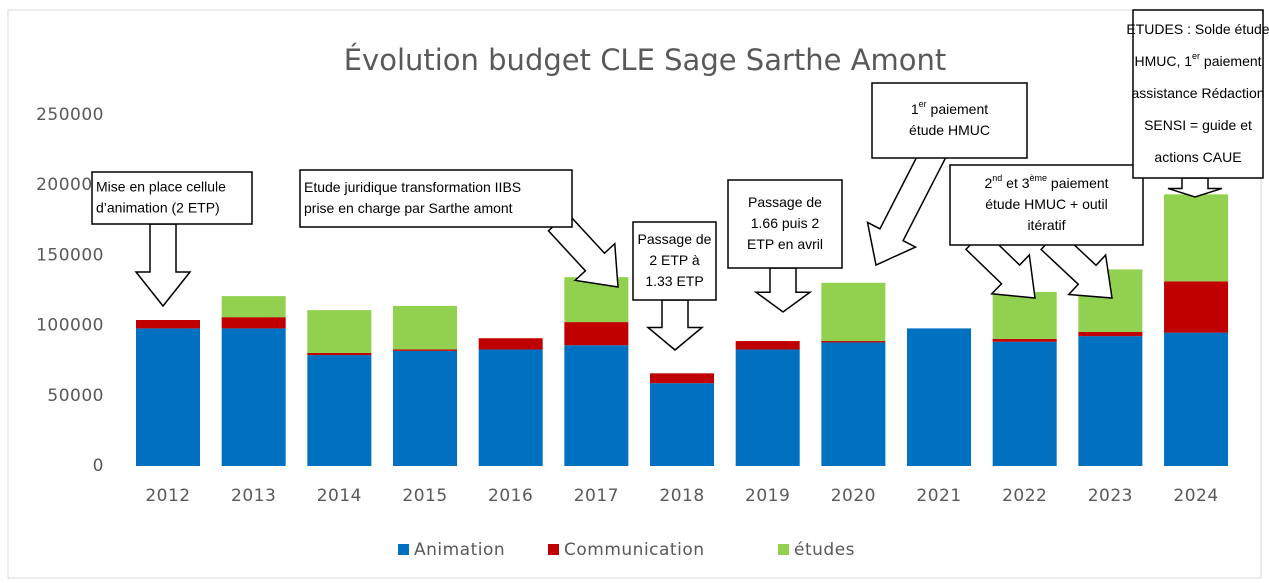 The width and height of the screenshot is (1269, 583). I want to click on callout-text-run: 1.33 ETP, so click(674, 281).